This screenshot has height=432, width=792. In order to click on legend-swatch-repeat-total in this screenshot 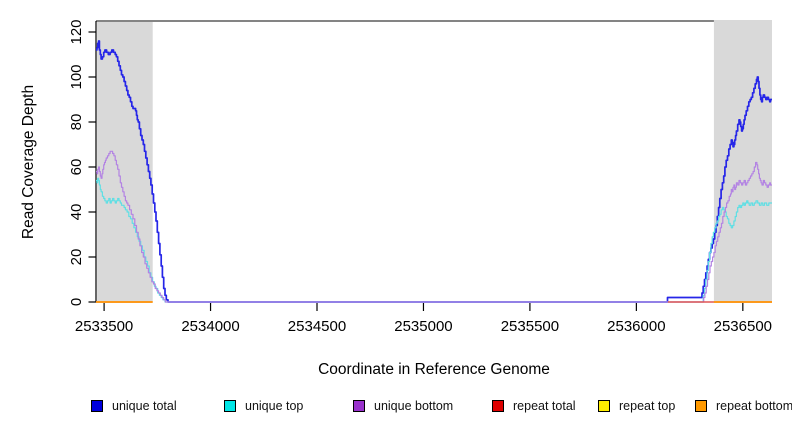, I will do `click(498, 406)`.